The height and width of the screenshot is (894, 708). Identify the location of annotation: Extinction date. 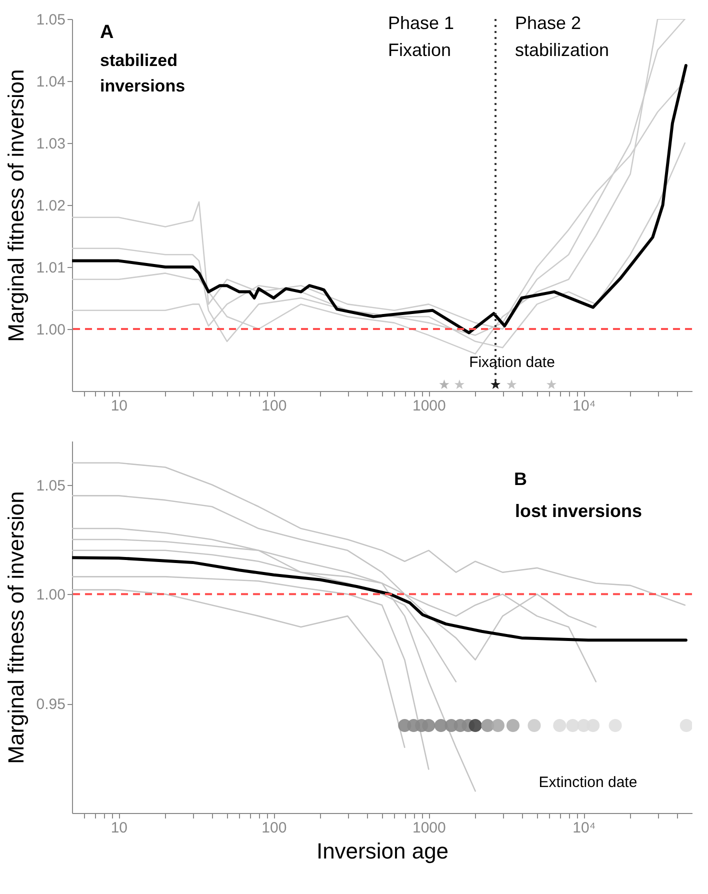
(588, 782).